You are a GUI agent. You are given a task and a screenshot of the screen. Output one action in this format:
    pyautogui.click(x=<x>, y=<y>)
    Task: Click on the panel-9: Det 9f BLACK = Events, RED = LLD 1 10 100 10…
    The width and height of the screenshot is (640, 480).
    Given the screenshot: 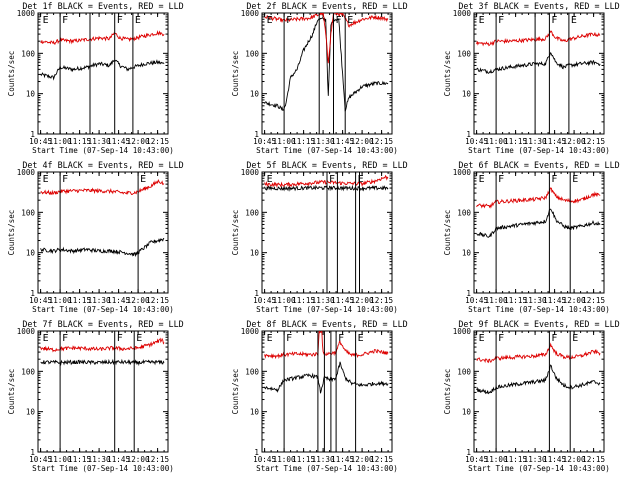 What is the action you would take?
    pyautogui.click(x=531, y=396)
    